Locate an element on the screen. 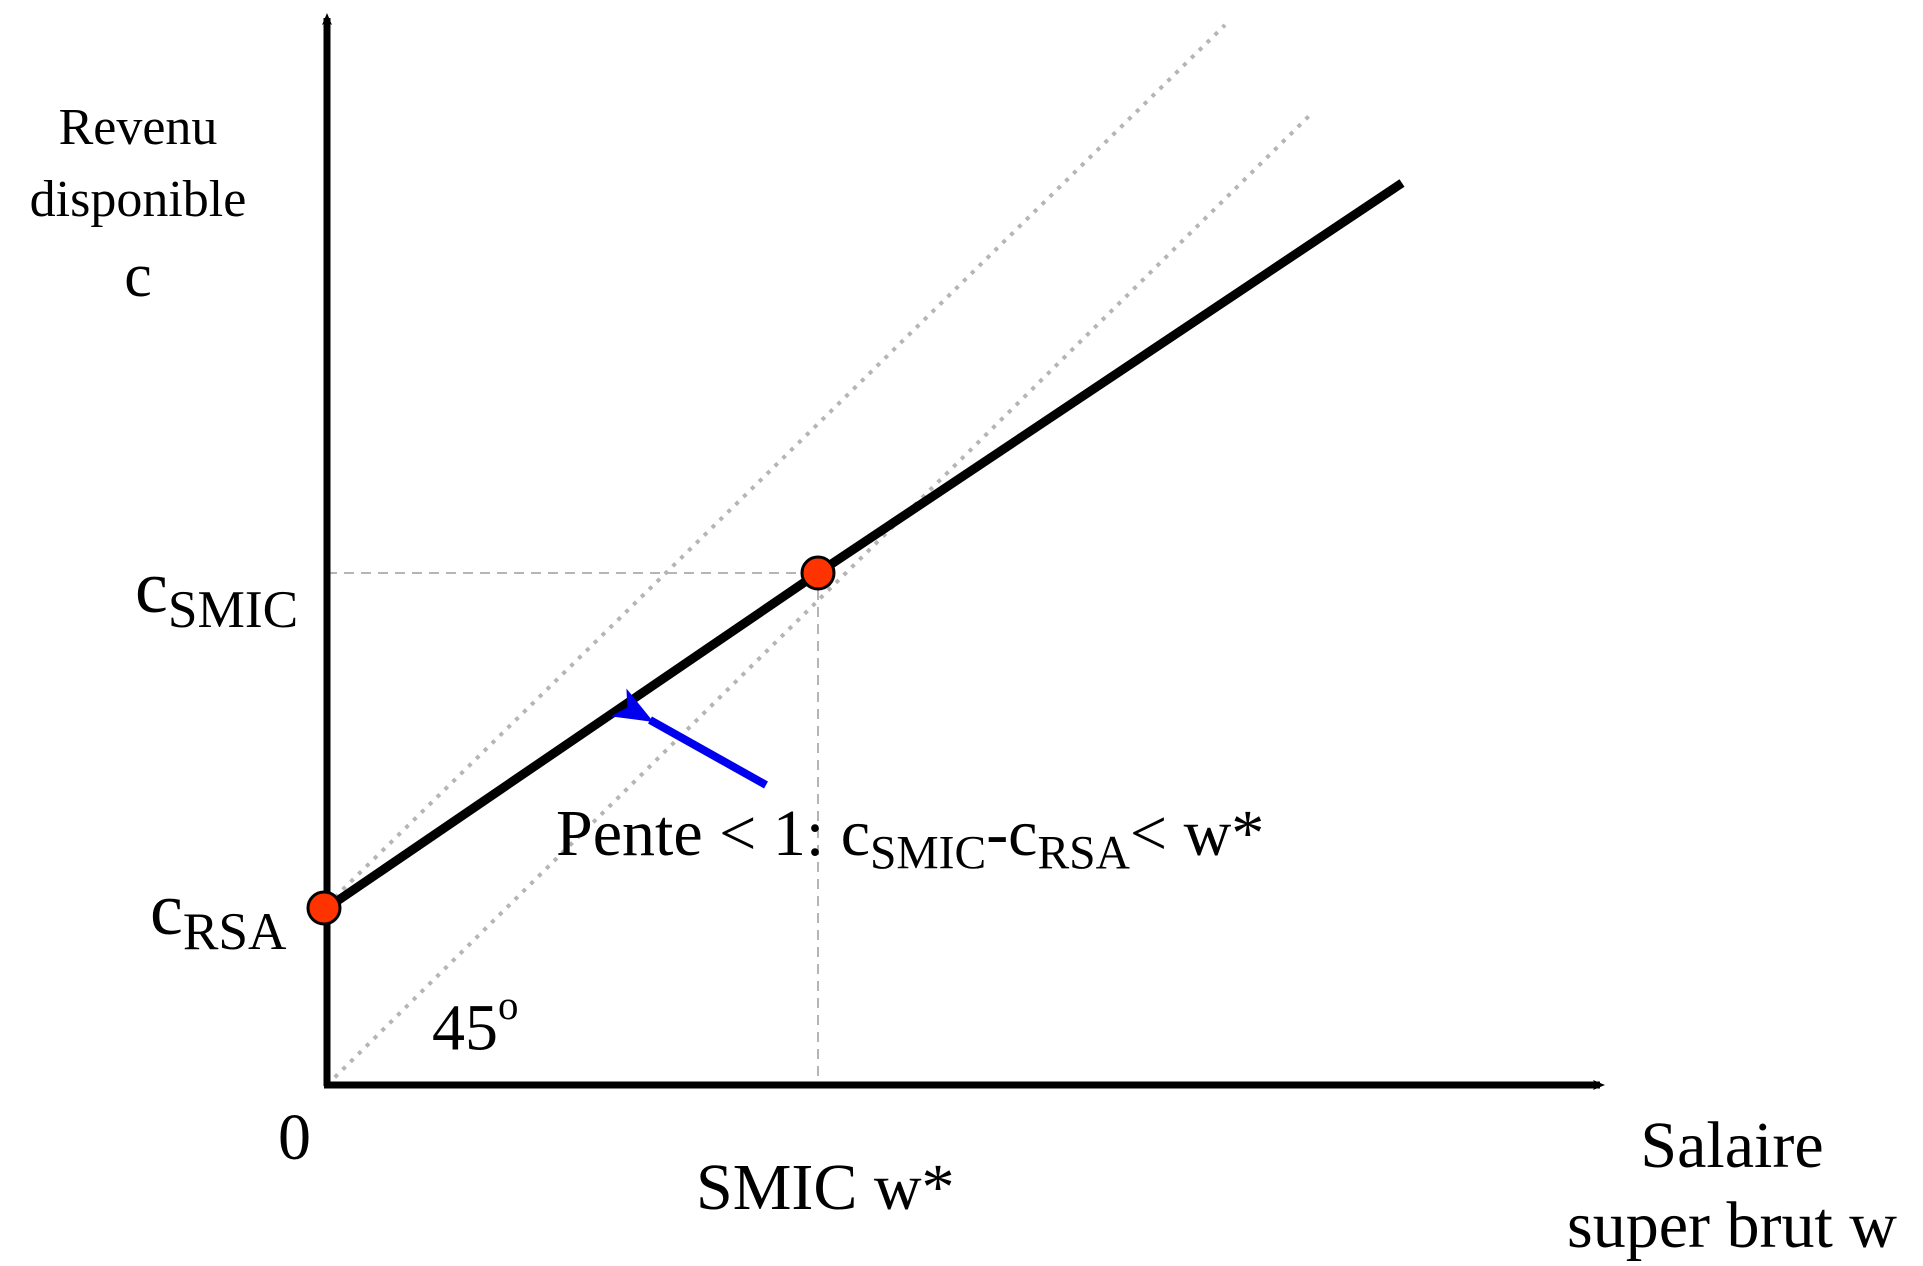 The width and height of the screenshot is (1923, 1266). y-axis-title-line: Revenu is located at coordinates (138, 127).